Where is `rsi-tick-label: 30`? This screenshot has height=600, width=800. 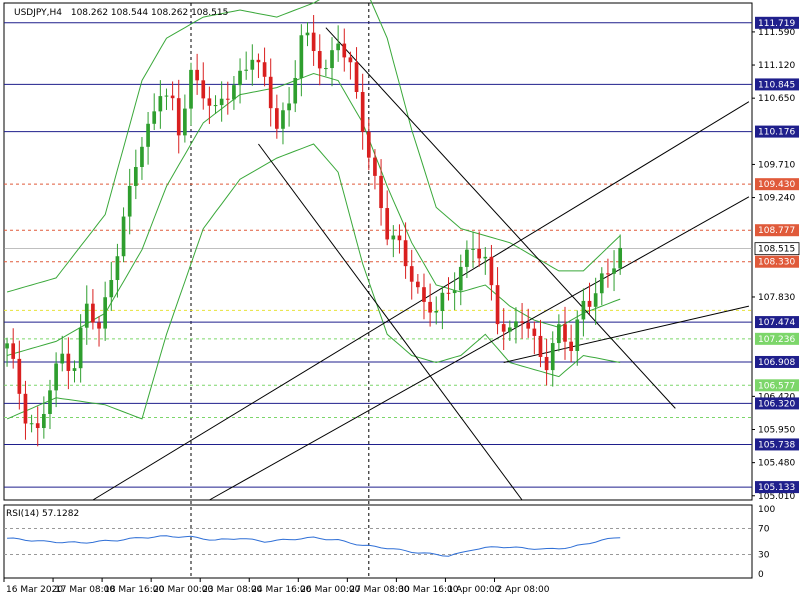 rsi-tick-label: 30 is located at coordinates (764, 556).